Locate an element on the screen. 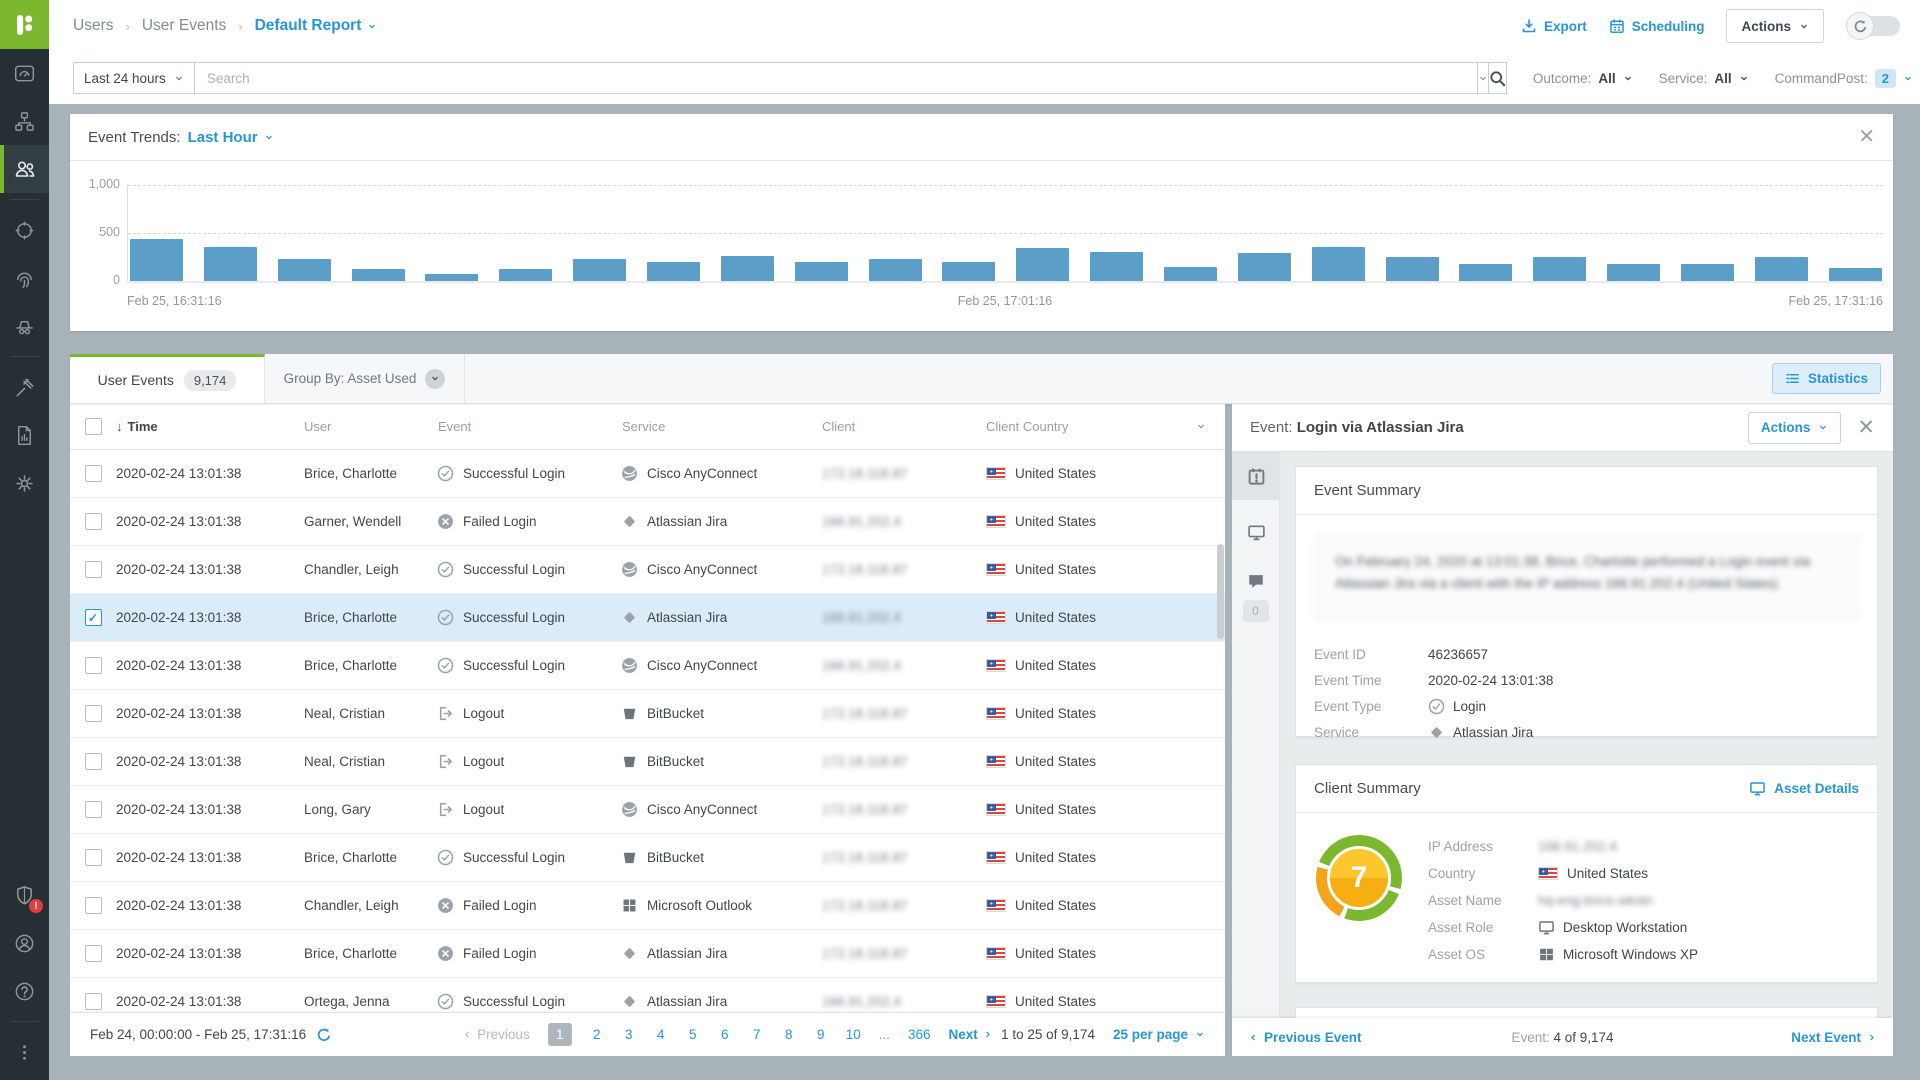  field-label: Asset Role is located at coordinates (1461, 927).